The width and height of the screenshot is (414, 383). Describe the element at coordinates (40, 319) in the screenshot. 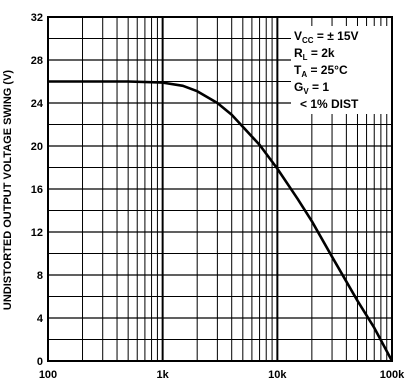

I see `y-tick-label: 4` at that location.